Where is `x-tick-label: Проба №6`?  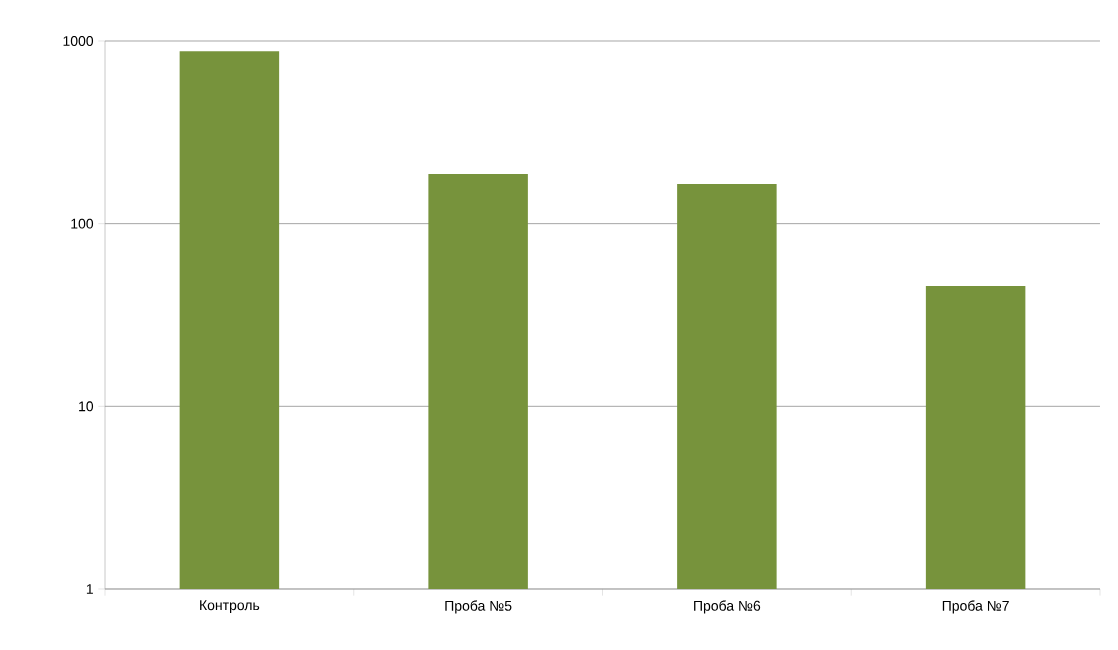
x-tick-label: Проба №6 is located at coordinates (727, 607).